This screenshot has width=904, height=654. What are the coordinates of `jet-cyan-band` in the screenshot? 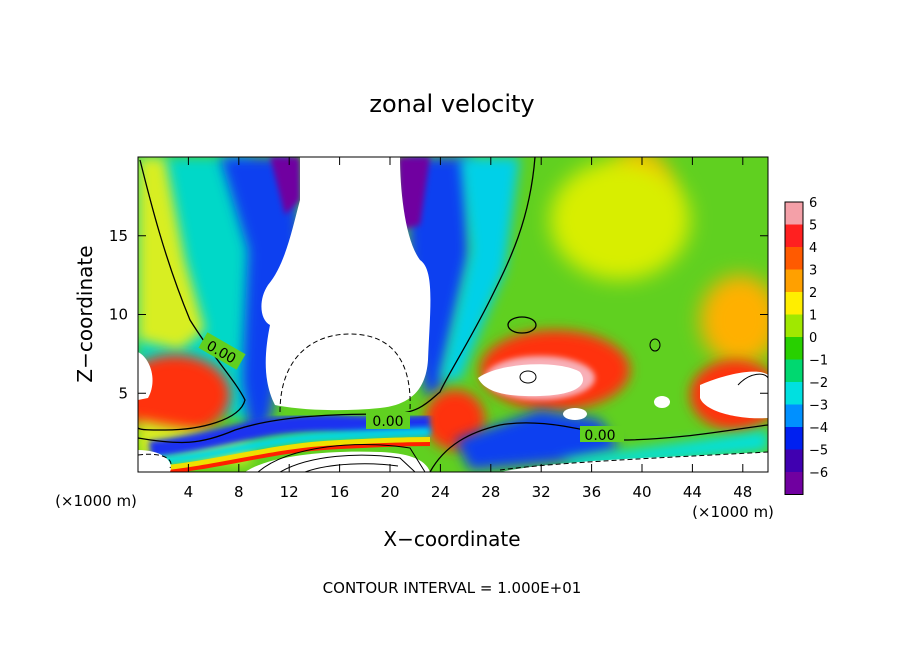 It's located at (290, 447).